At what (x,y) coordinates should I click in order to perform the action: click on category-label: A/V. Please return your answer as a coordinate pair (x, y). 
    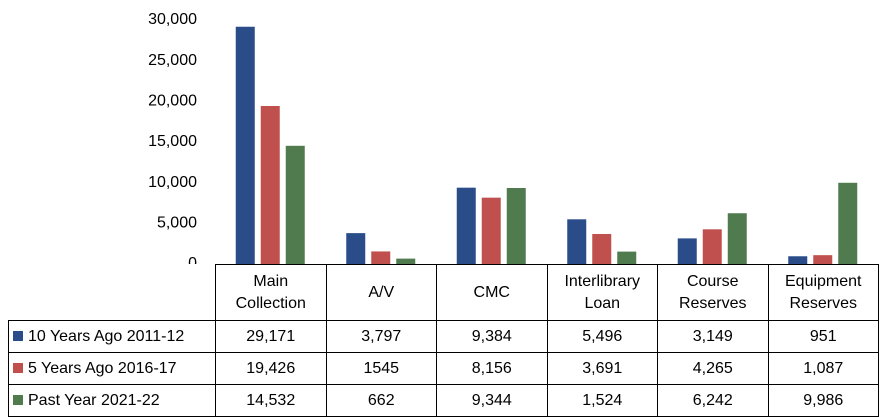
    Looking at the image, I should click on (381, 292).